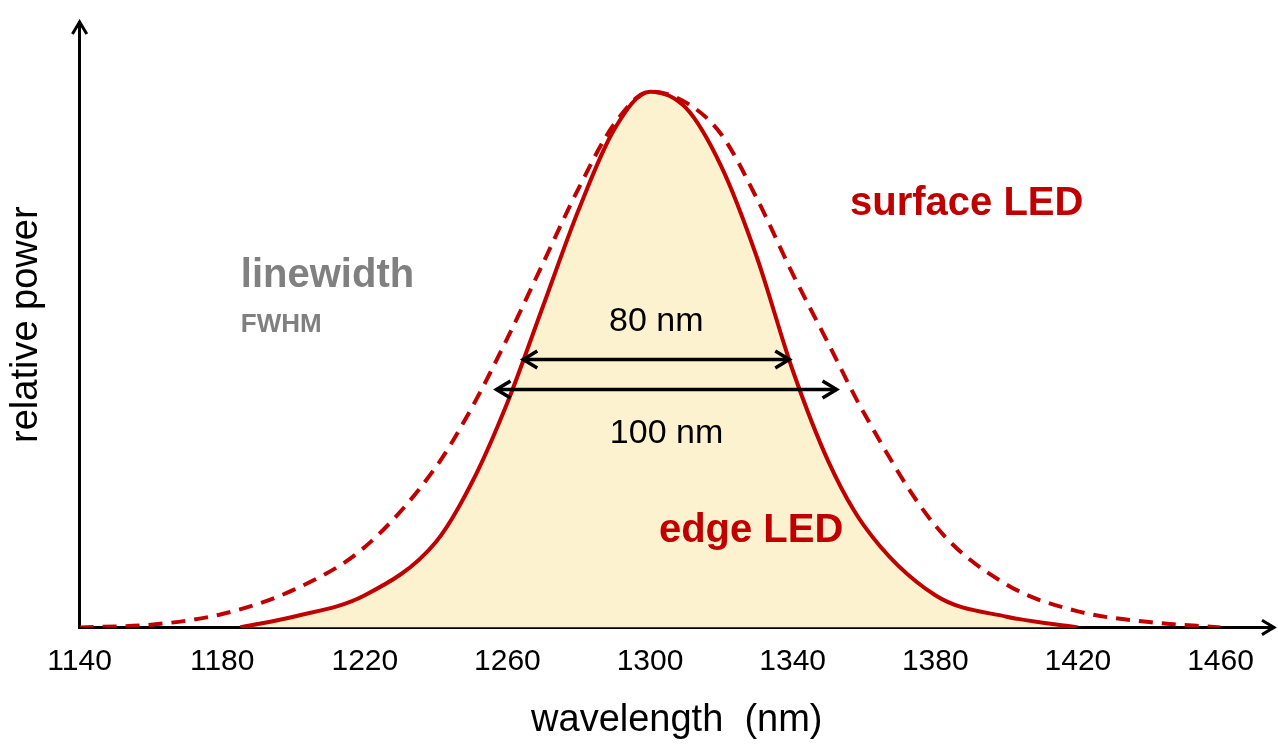 The image size is (1278, 747). I want to click on annotation: 80 nm, so click(656, 318).